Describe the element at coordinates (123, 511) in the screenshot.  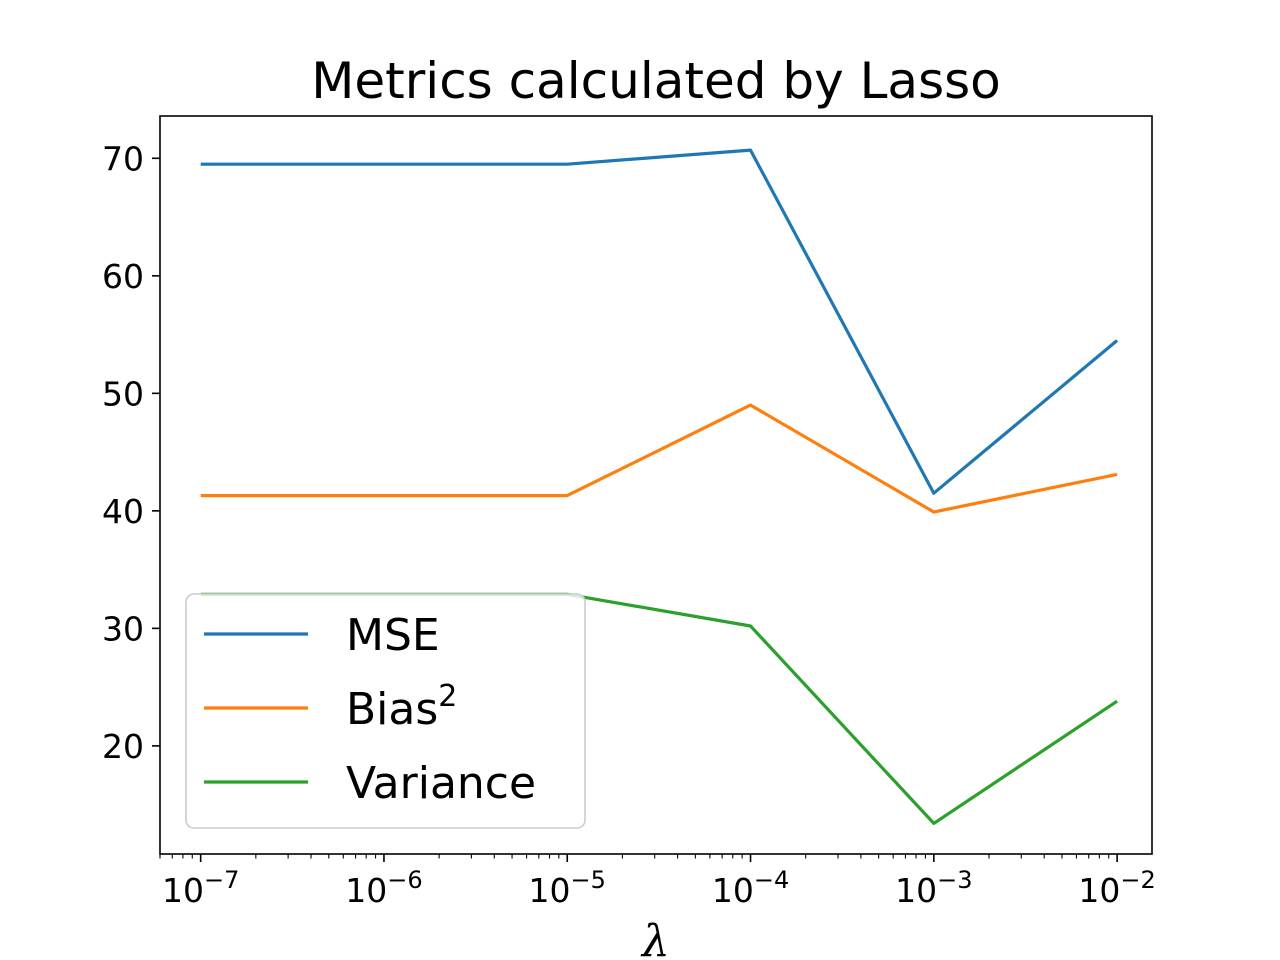
I see `y-tick-label-2: 40` at that location.